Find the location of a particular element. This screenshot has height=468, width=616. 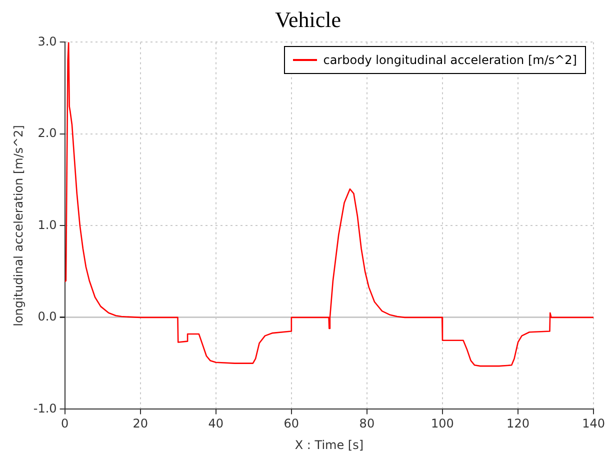

x-axis-title: X : Time [s] is located at coordinates (329, 445).